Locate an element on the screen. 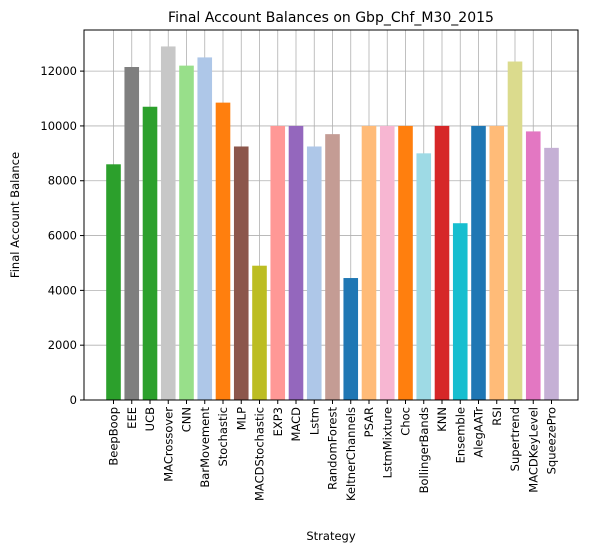 The height and width of the screenshot is (552, 589). x-tick-label: MACDStochastic is located at coordinates (260, 454).